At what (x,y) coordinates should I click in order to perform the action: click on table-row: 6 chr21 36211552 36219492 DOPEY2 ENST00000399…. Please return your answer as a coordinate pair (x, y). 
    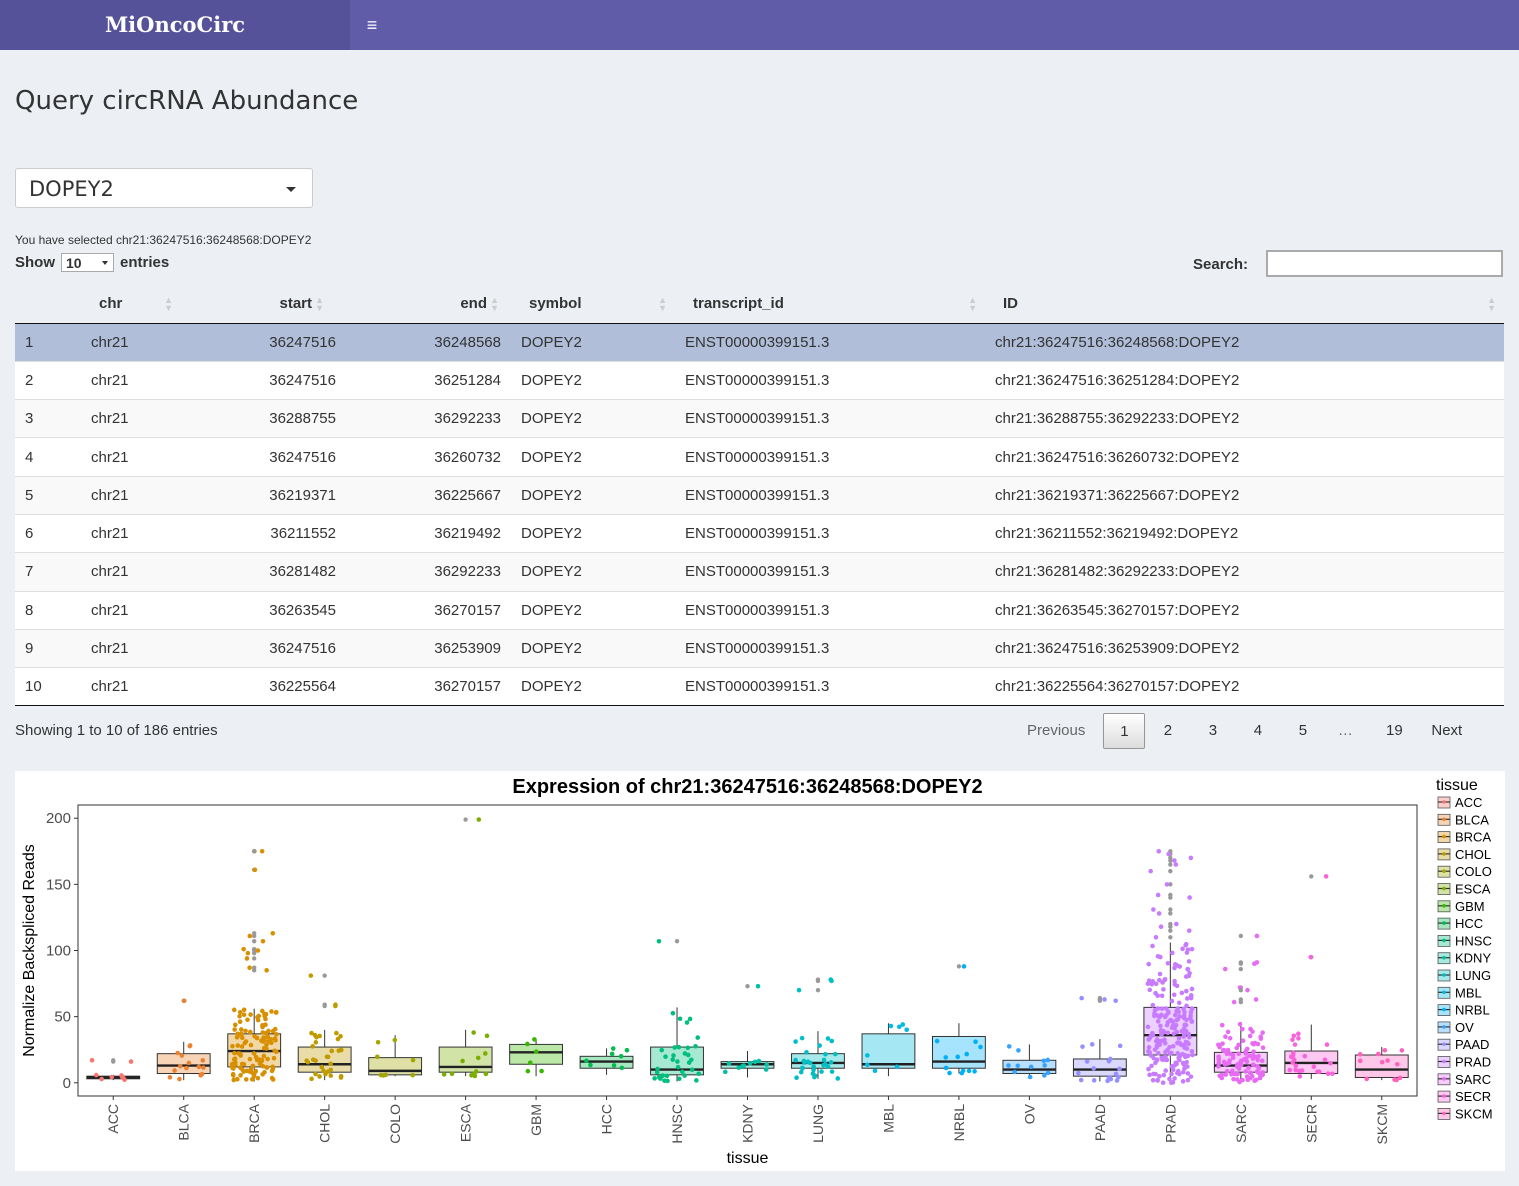
    Looking at the image, I should click on (759, 533).